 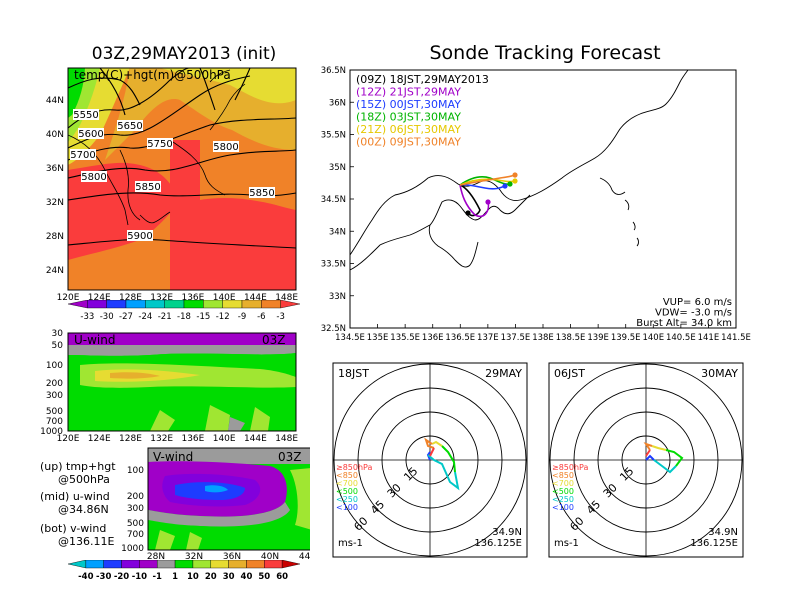 What do you see at coordinates (337, 297) in the screenshot?
I see `track-y-tick: 33N` at bounding box center [337, 297].